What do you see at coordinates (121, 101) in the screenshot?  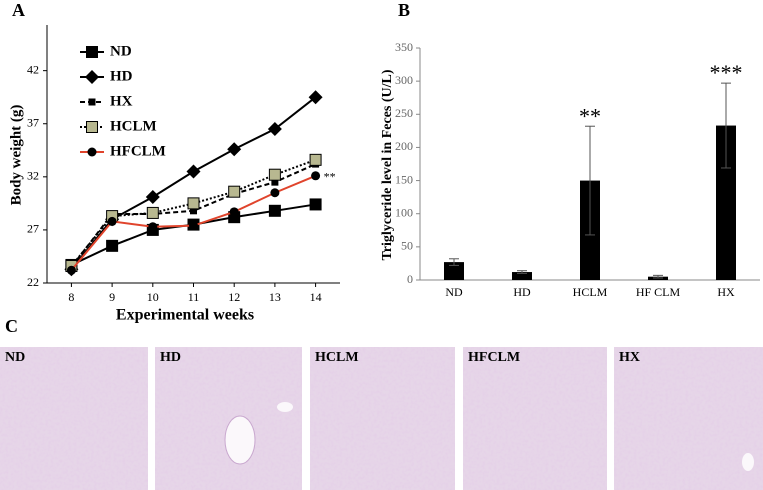 I see `legend-label: HX` at bounding box center [121, 101].